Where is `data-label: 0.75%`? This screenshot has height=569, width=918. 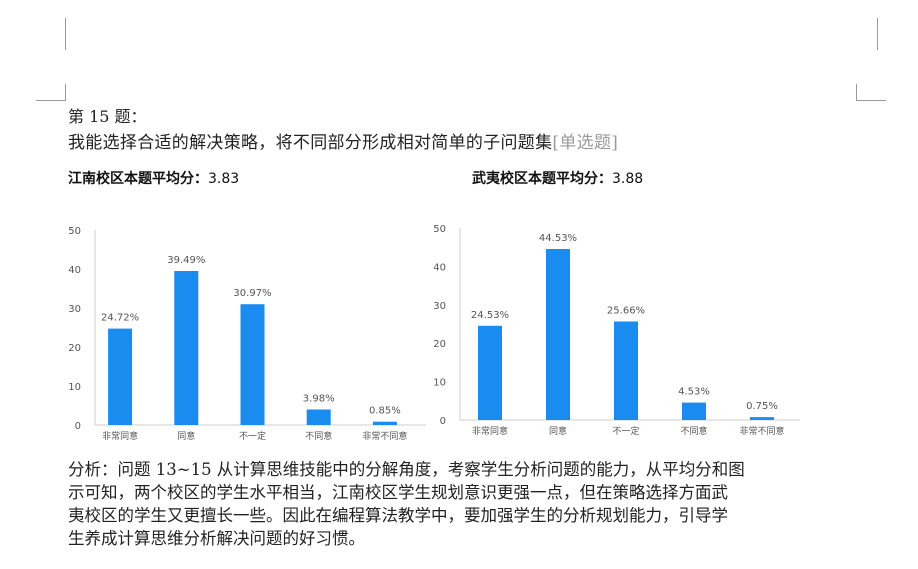
data-label: 0.75% is located at coordinates (762, 406).